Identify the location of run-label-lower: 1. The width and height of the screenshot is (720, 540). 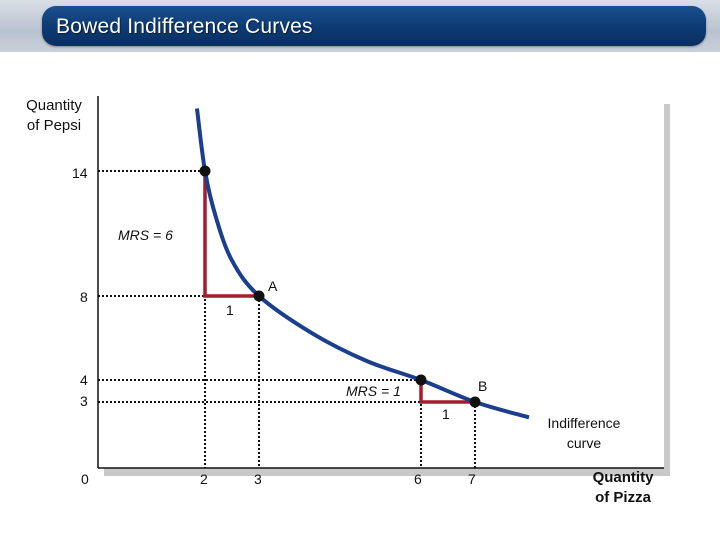
(446, 414).